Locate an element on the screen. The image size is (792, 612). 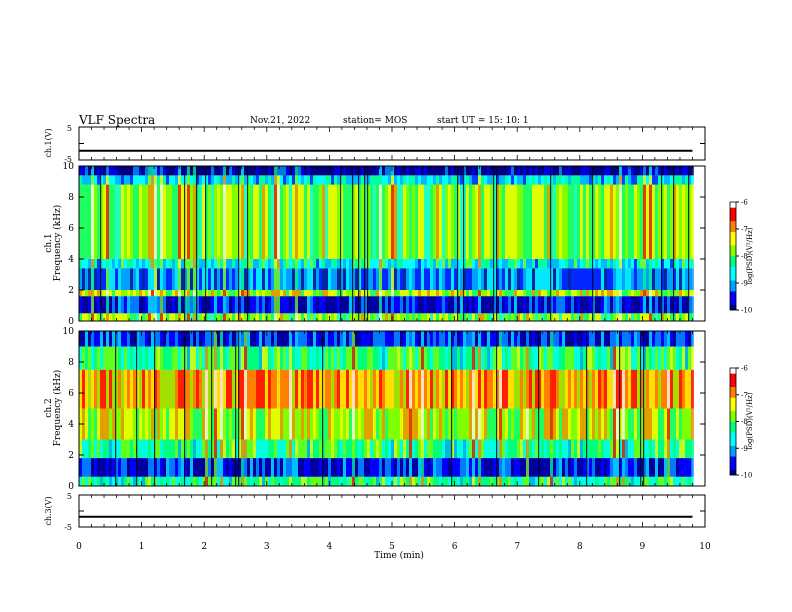
ch1-colorbar: -6-7-8-9-10 is located at coordinates (740, 257).